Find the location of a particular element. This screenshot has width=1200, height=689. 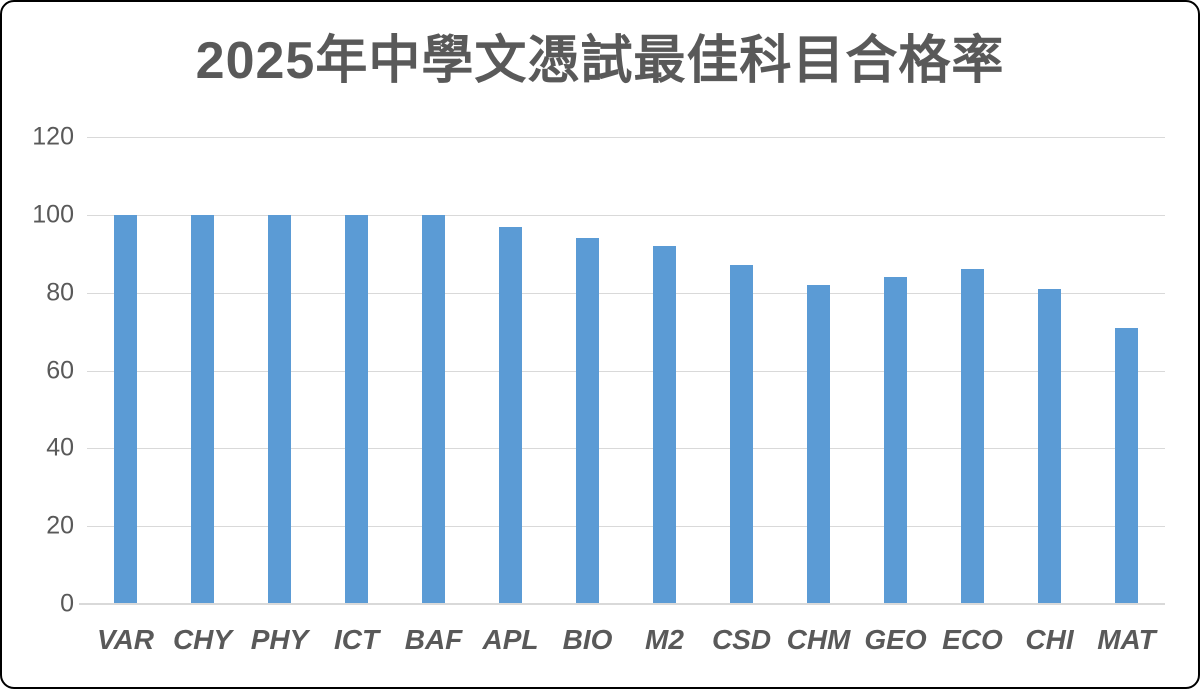

bar-column-geo is located at coordinates (895, 370).